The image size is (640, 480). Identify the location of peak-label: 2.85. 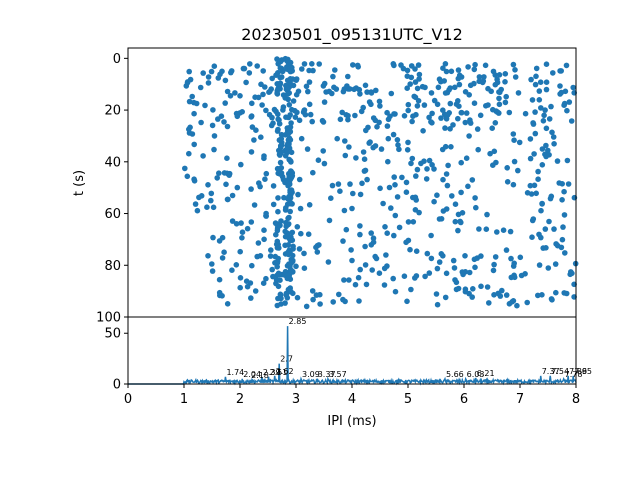
(298, 321).